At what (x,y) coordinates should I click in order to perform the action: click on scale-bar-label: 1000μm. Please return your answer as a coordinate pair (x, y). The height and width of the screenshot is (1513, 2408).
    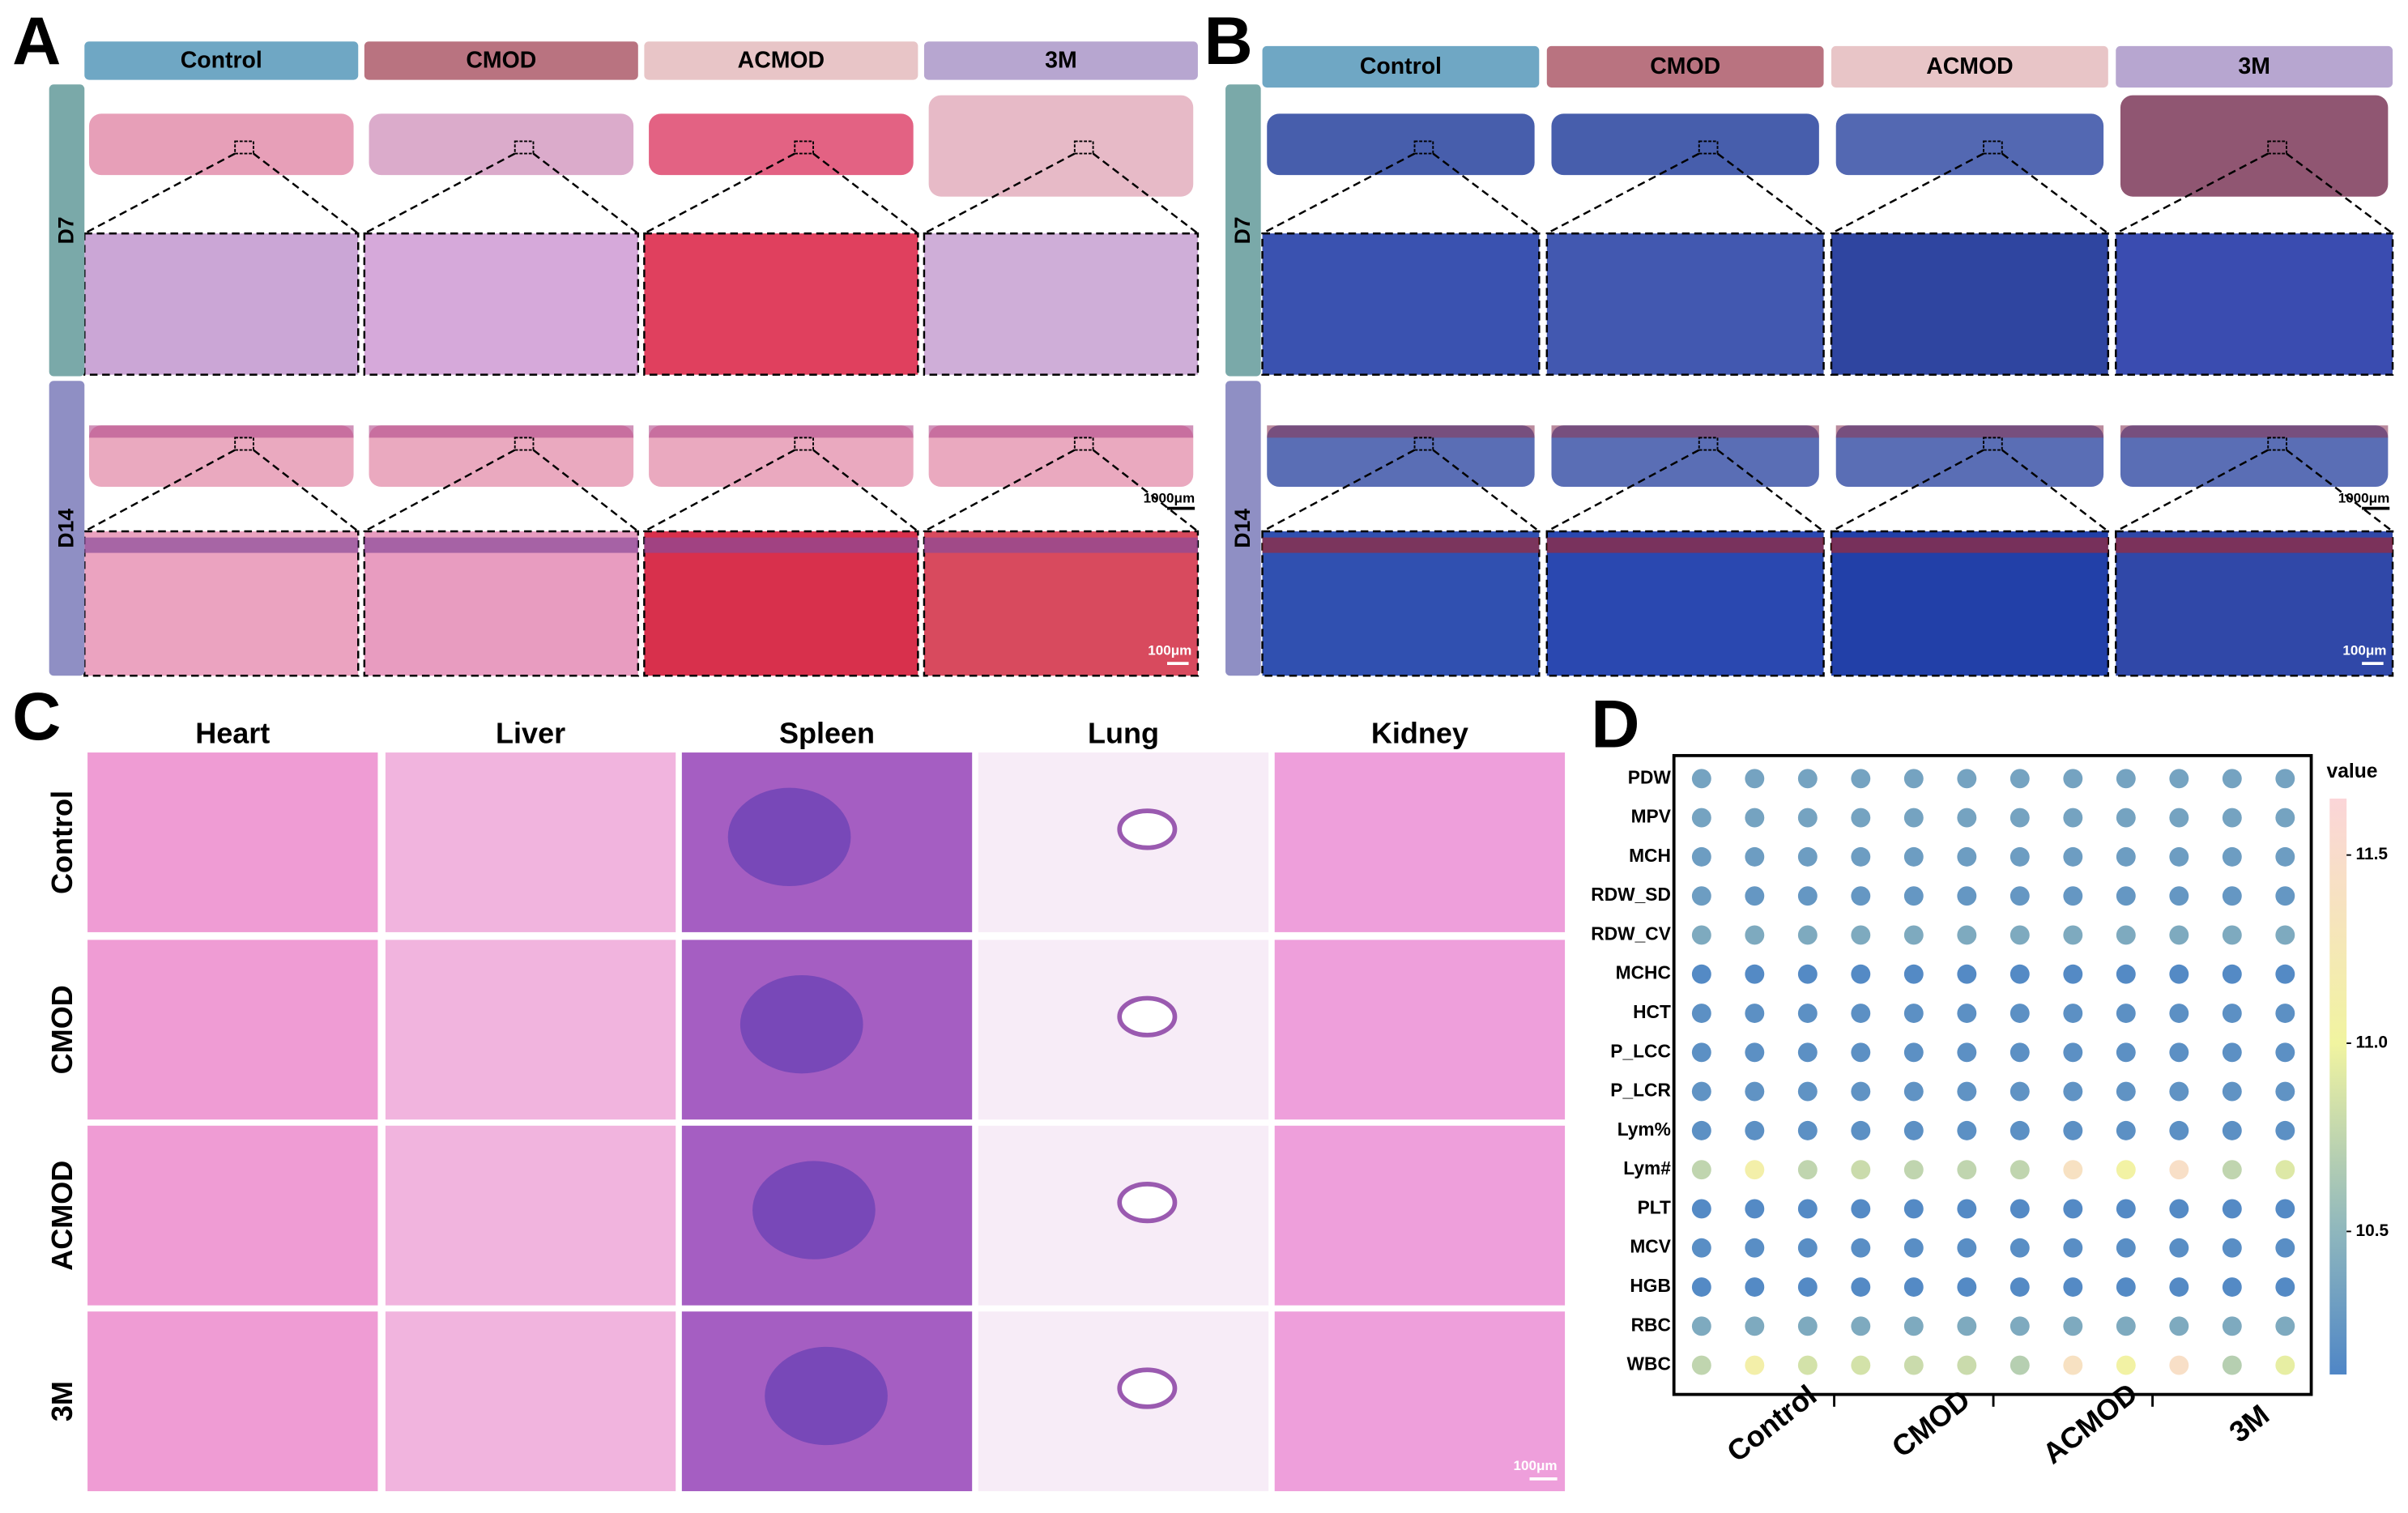
    Looking at the image, I should click on (1169, 498).